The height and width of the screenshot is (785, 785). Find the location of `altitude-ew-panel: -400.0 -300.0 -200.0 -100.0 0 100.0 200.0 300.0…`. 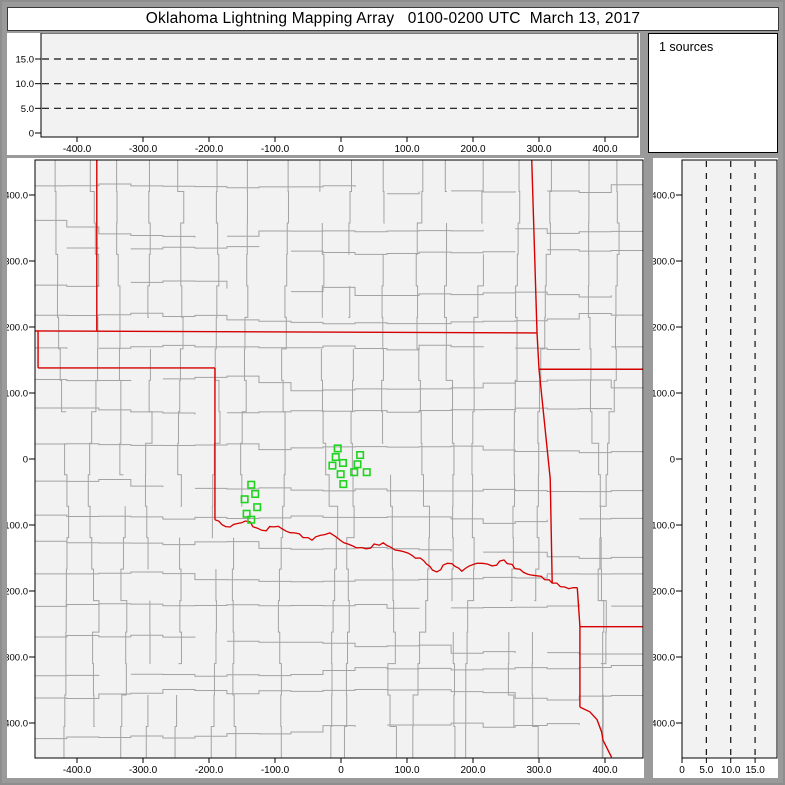

altitude-ew-panel: -400.0 -300.0 -200.0 -100.0 0 100.0 200.0 300.0… is located at coordinates (323, 94).